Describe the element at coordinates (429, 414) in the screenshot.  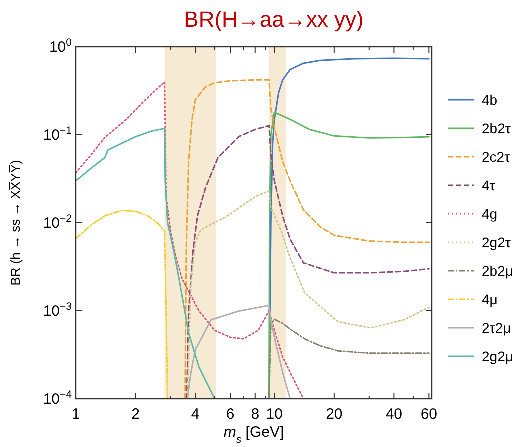
I see `x-tick-label: 60` at that location.